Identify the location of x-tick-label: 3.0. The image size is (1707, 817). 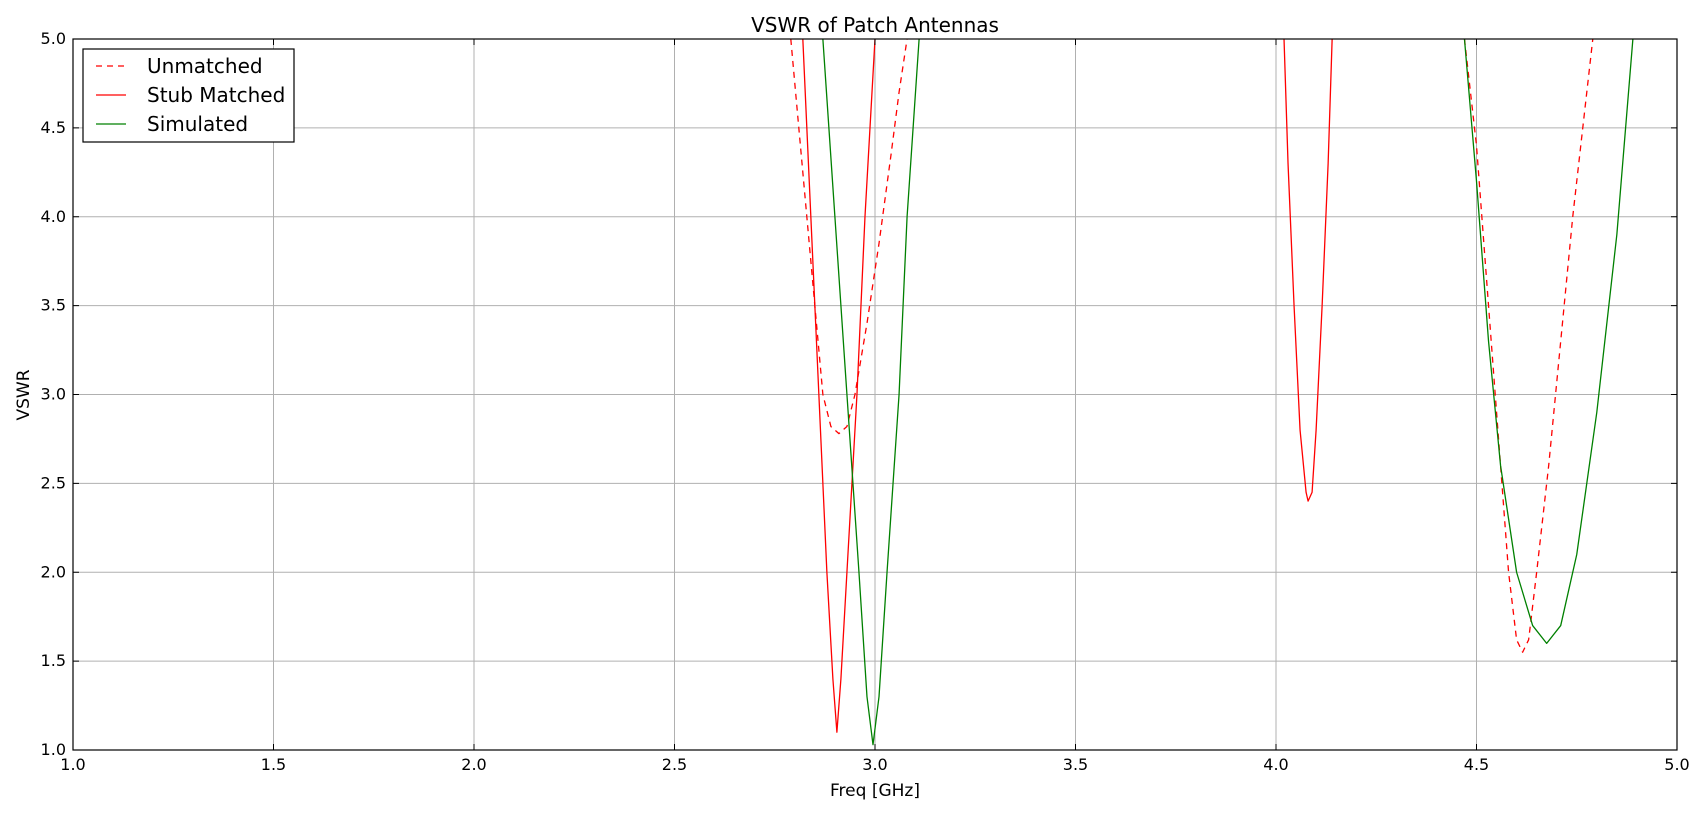
(874, 764).